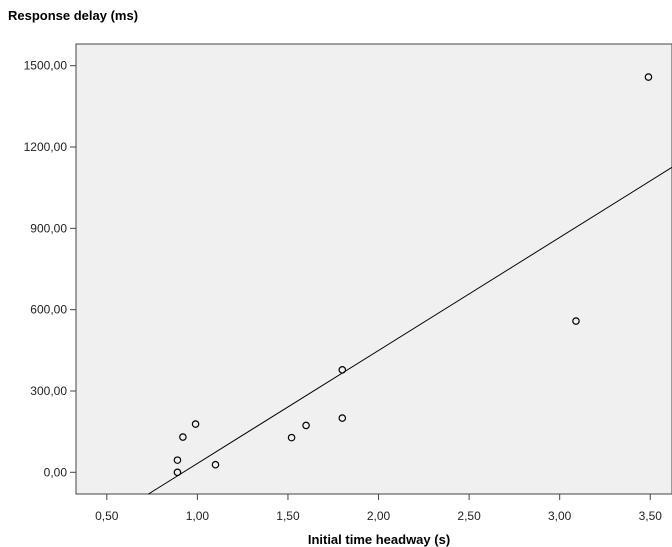  I want to click on x-tick-label: 1,50, so click(288, 516).